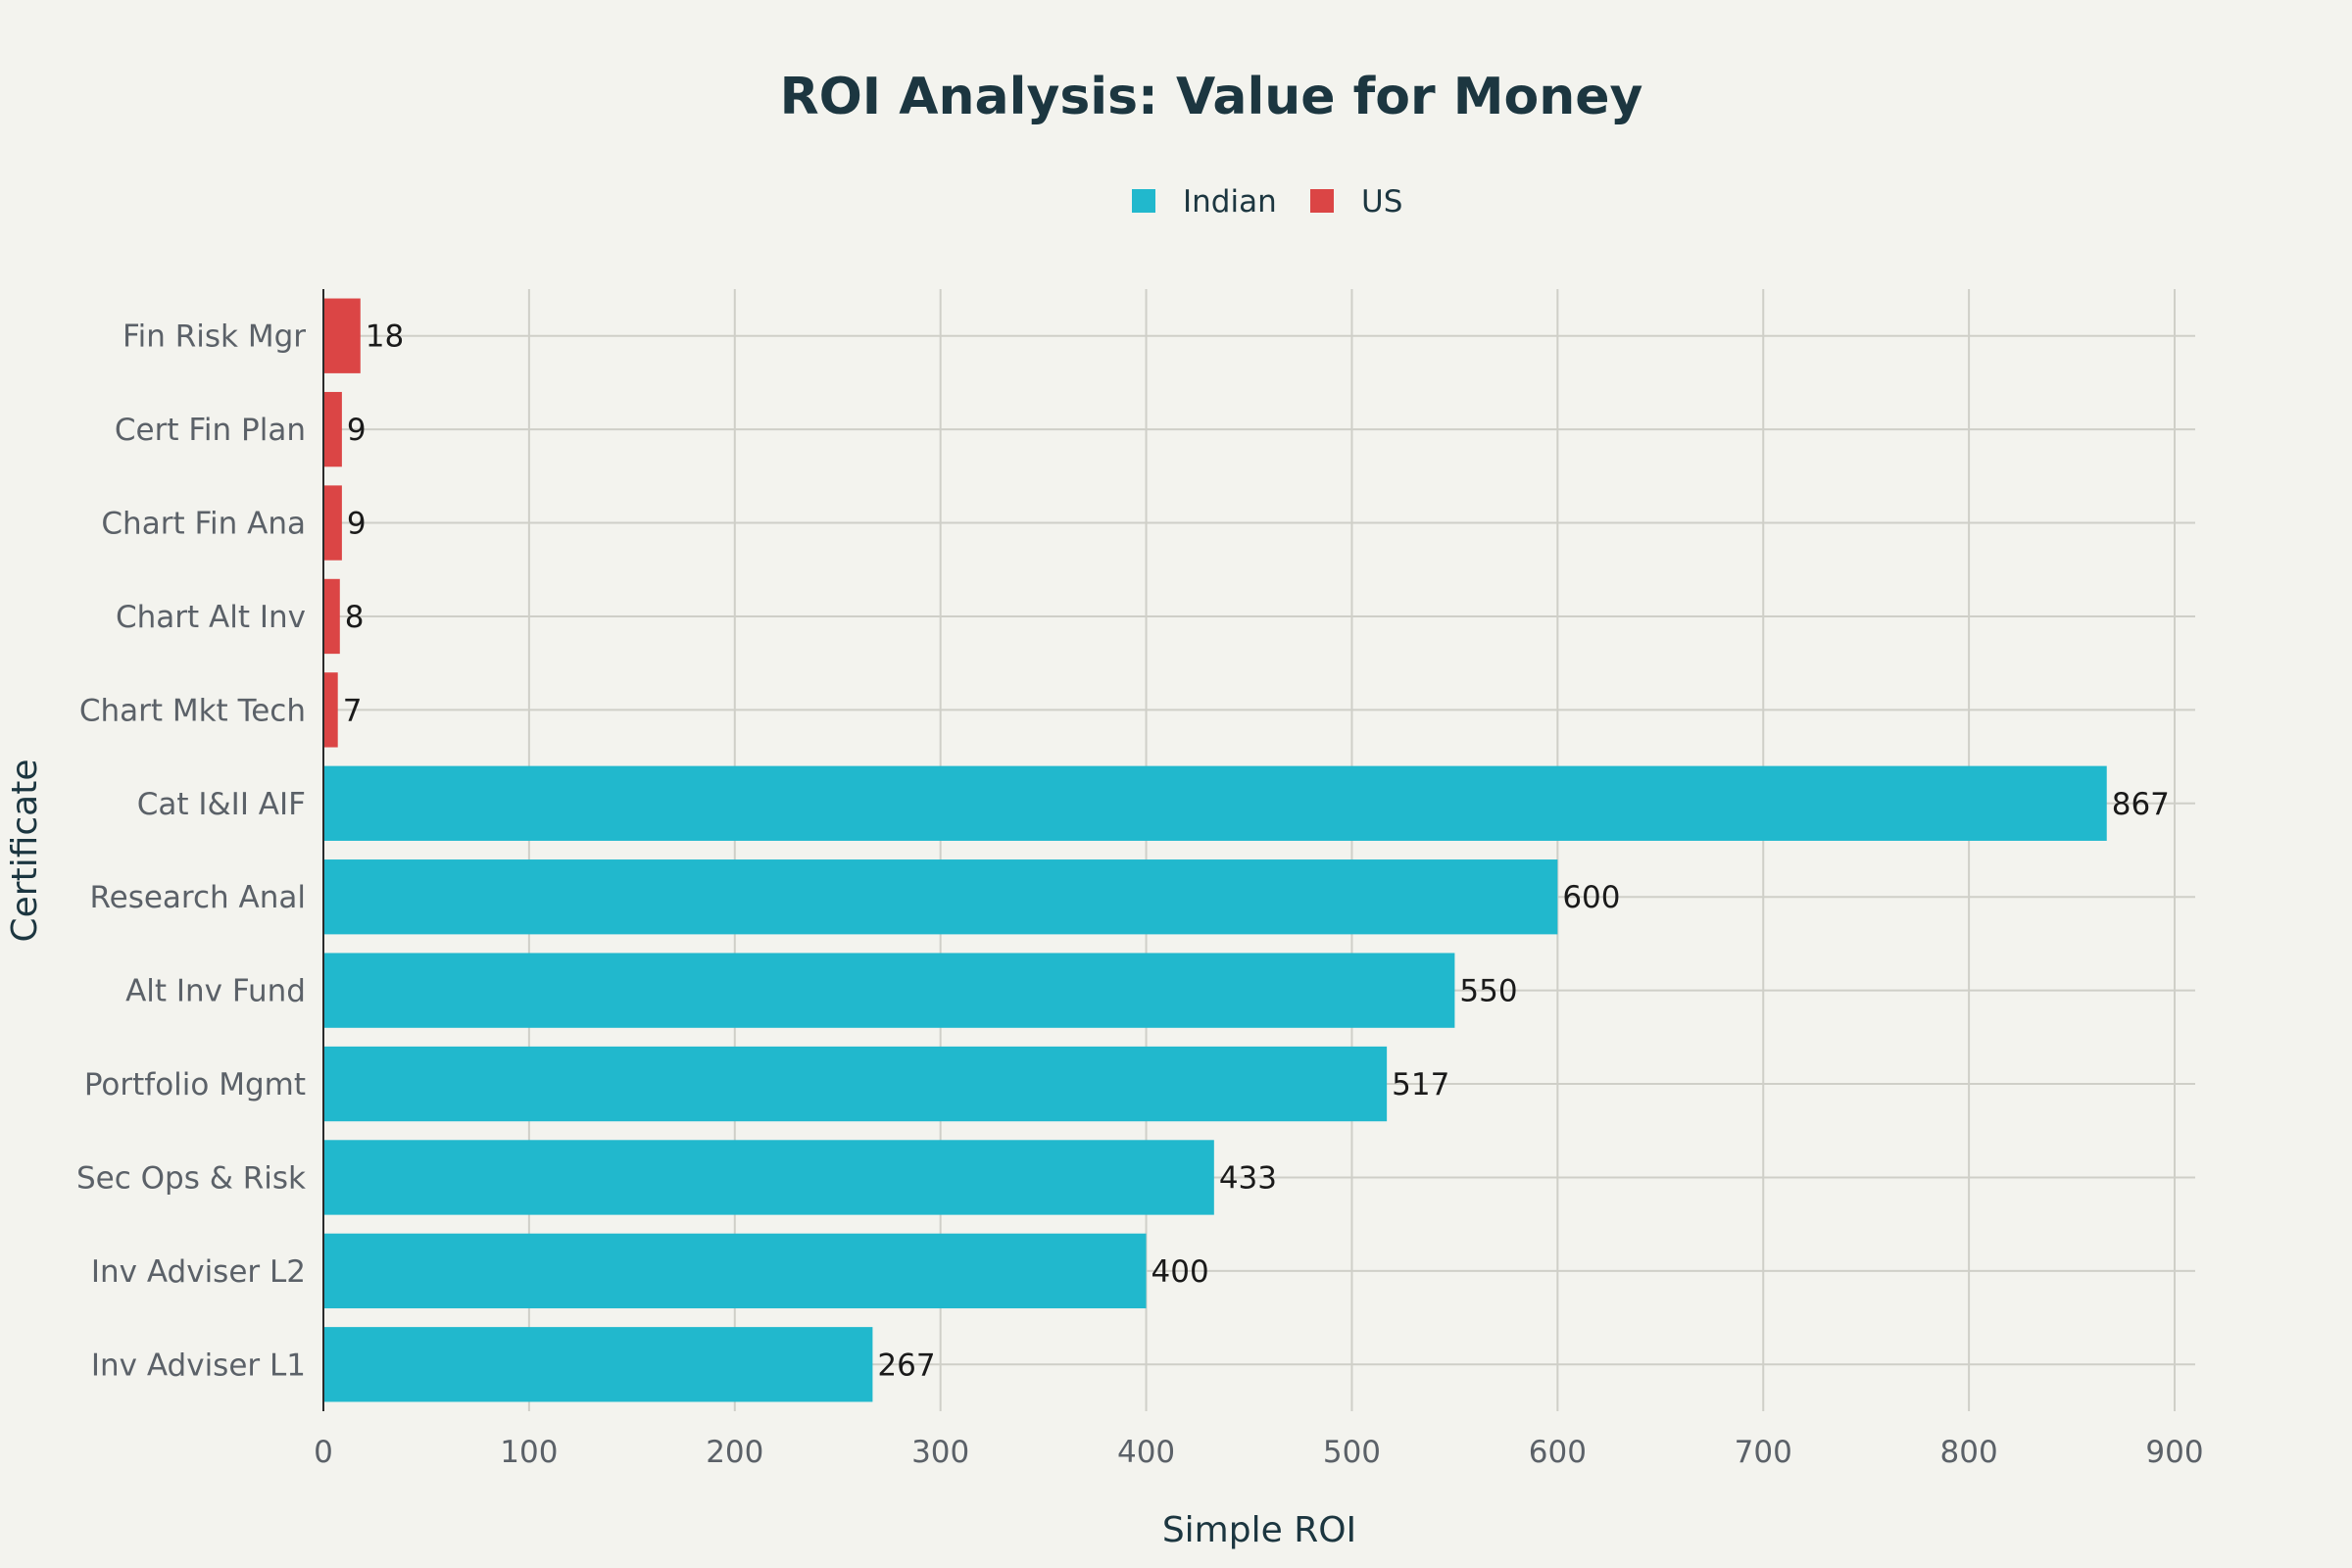  I want to click on bar-chart-alt-inv, so click(331, 616).